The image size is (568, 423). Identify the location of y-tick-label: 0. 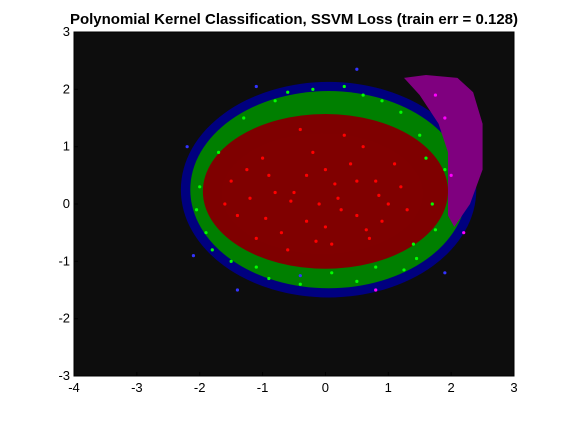
(66, 203).